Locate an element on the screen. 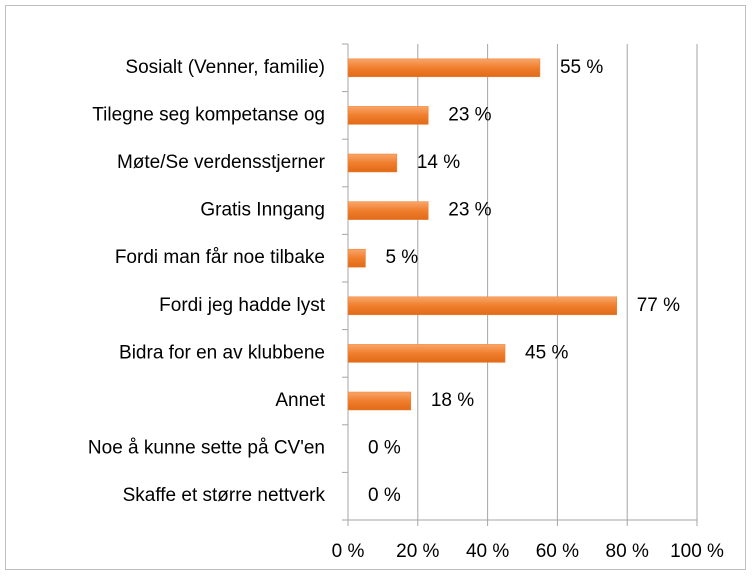 This screenshot has height=578, width=753. y-tick-label: Fordi jeg hadde lyst is located at coordinates (242, 305).